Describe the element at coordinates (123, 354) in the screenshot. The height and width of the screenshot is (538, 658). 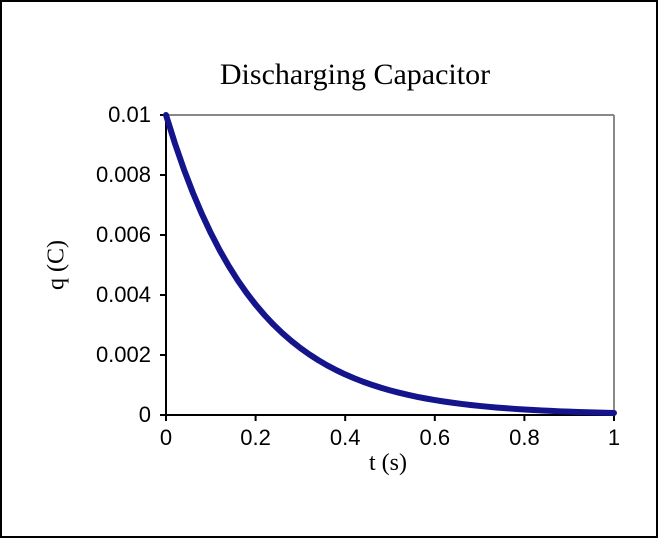
I see `y-tick-label: 0.002` at that location.